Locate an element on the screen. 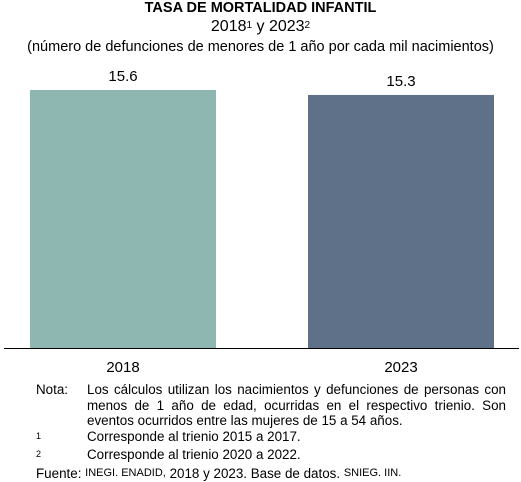 This screenshot has height=482, width=521. source-label: Fuente: is located at coordinates (59, 474).